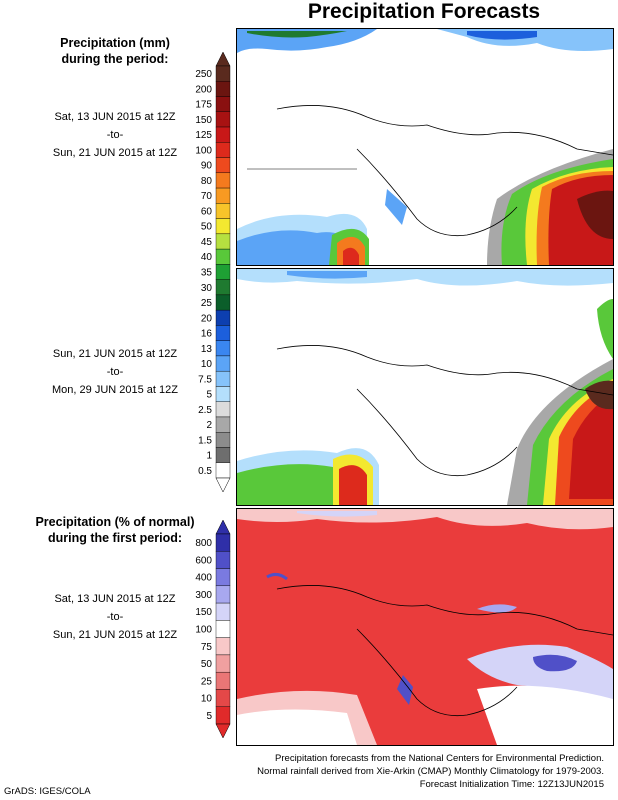 The image size is (618, 800). I want to click on period-2-to: -to-, so click(115, 372).